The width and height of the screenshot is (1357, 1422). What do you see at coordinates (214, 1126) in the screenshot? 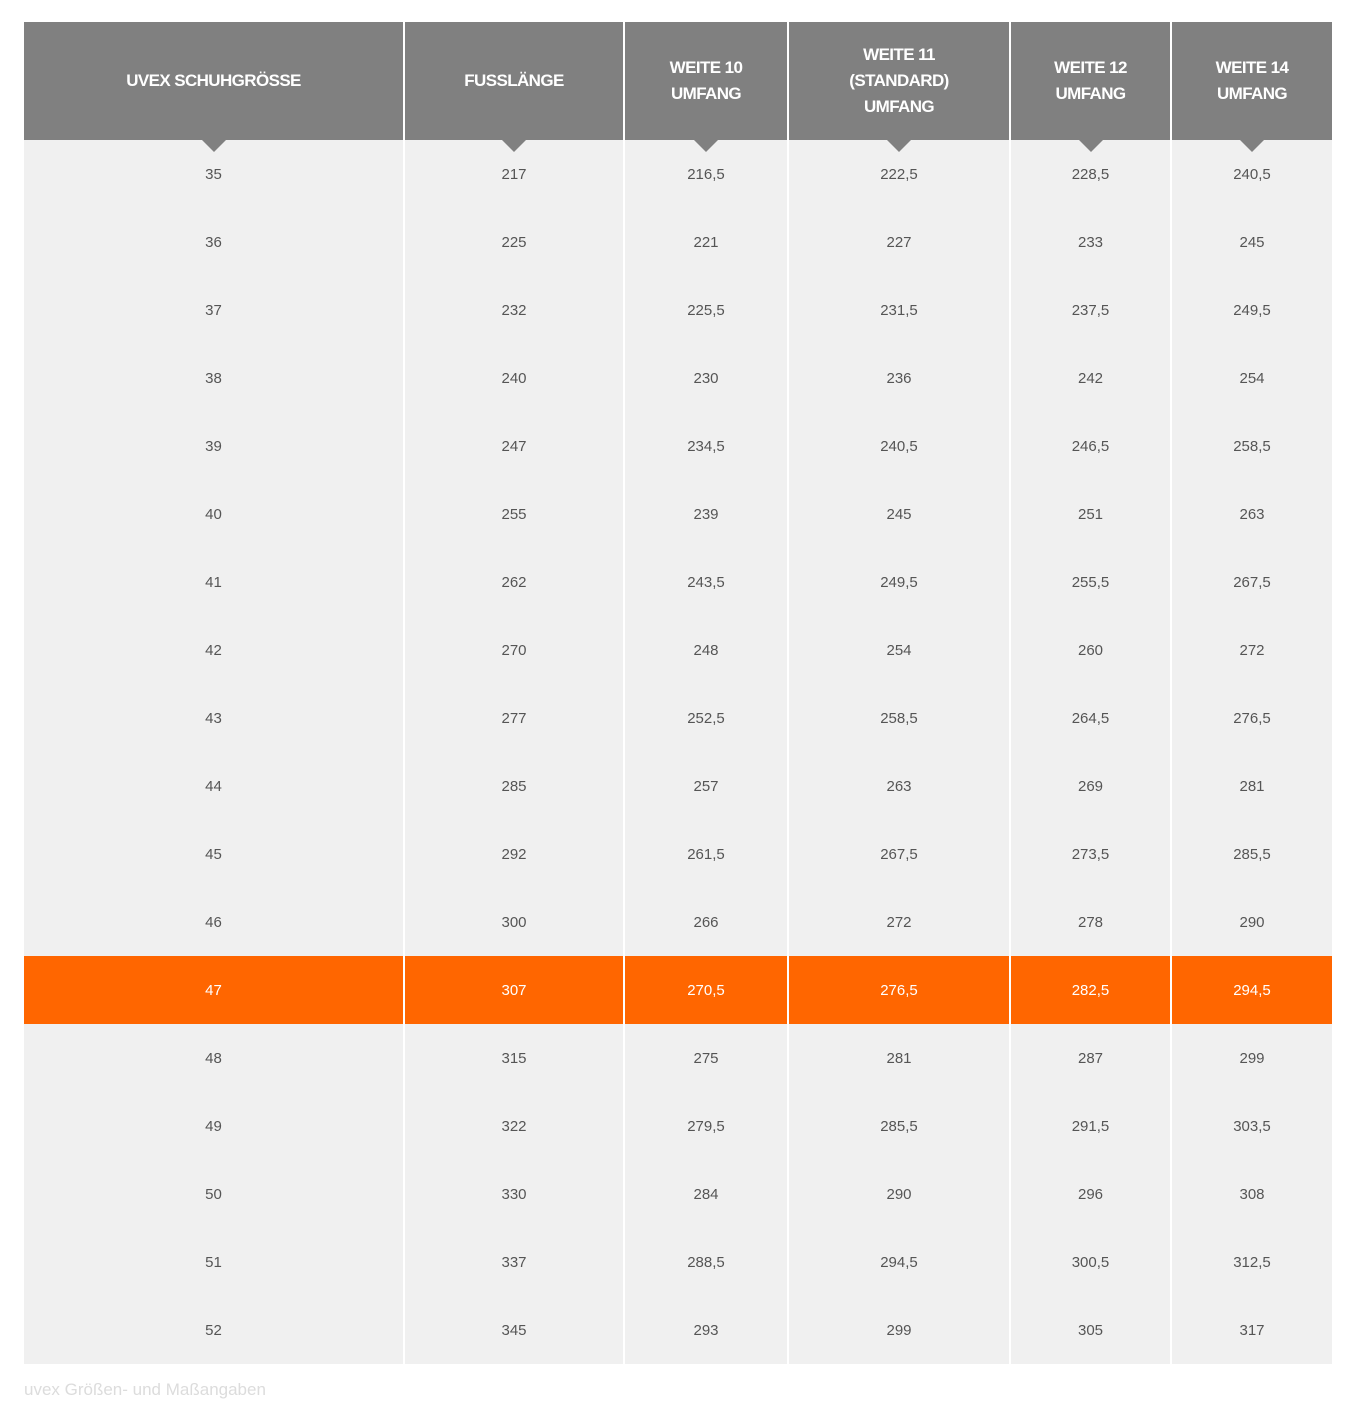
I see `table-cell: 49` at bounding box center [214, 1126].